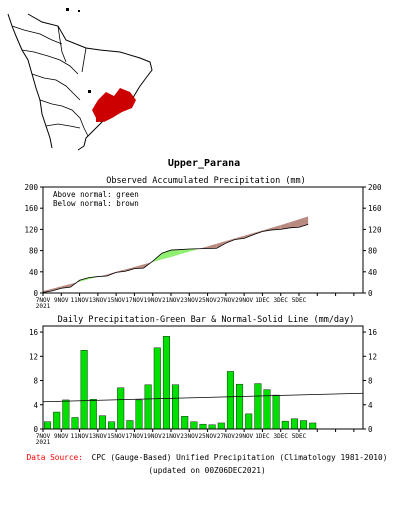  Describe the element at coordinates (244, 436) in the screenshot. I see `daily-xtick-label: 29NOV` at that location.